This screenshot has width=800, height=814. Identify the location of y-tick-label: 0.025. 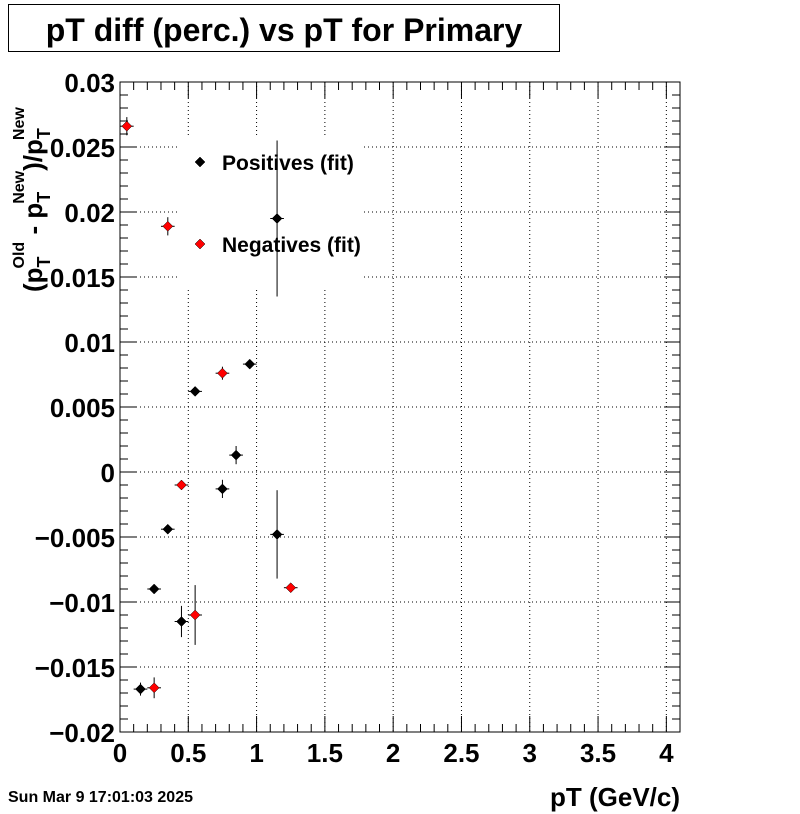
(82, 148).